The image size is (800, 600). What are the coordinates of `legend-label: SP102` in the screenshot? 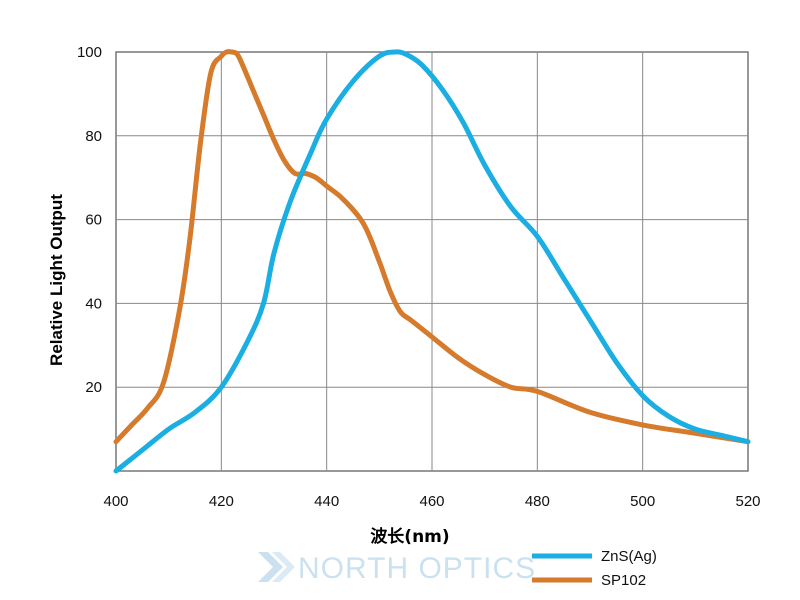 It's located at (623, 580).